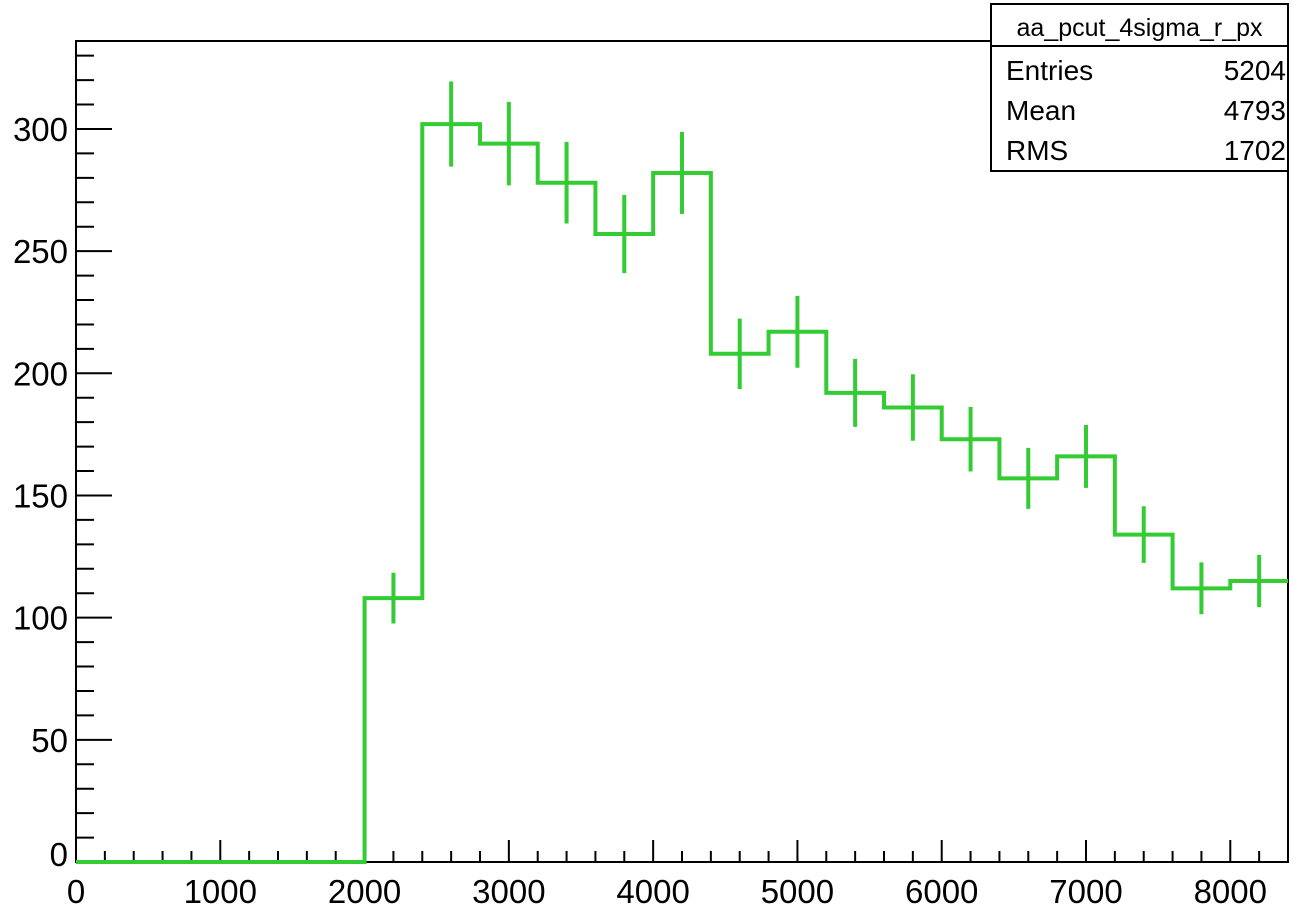 This screenshot has width=1316, height=904. Describe the element at coordinates (220, 888) in the screenshot. I see `x-tick-label: 1000` at that location.